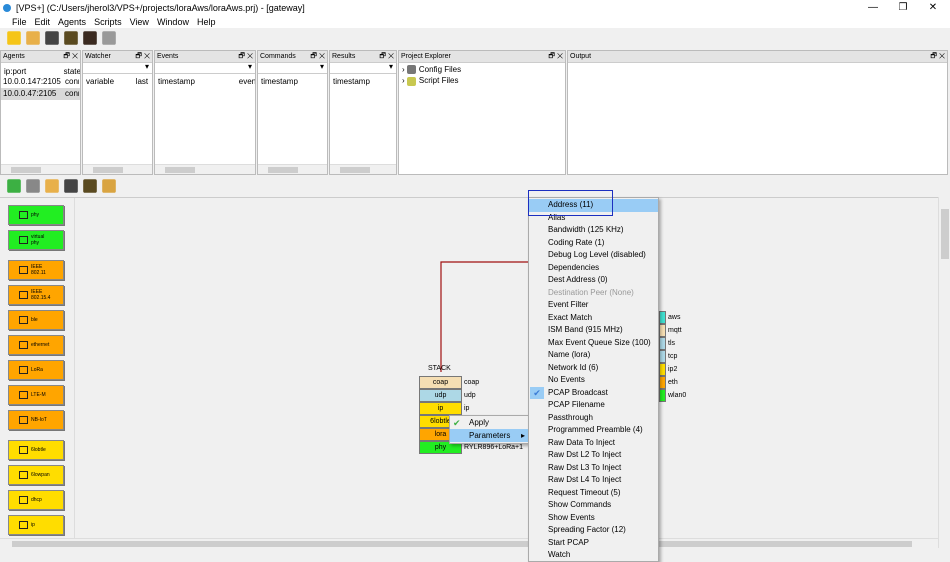 This screenshot has height=562, width=950. I want to click on close-button: ✕, so click(933, 7).